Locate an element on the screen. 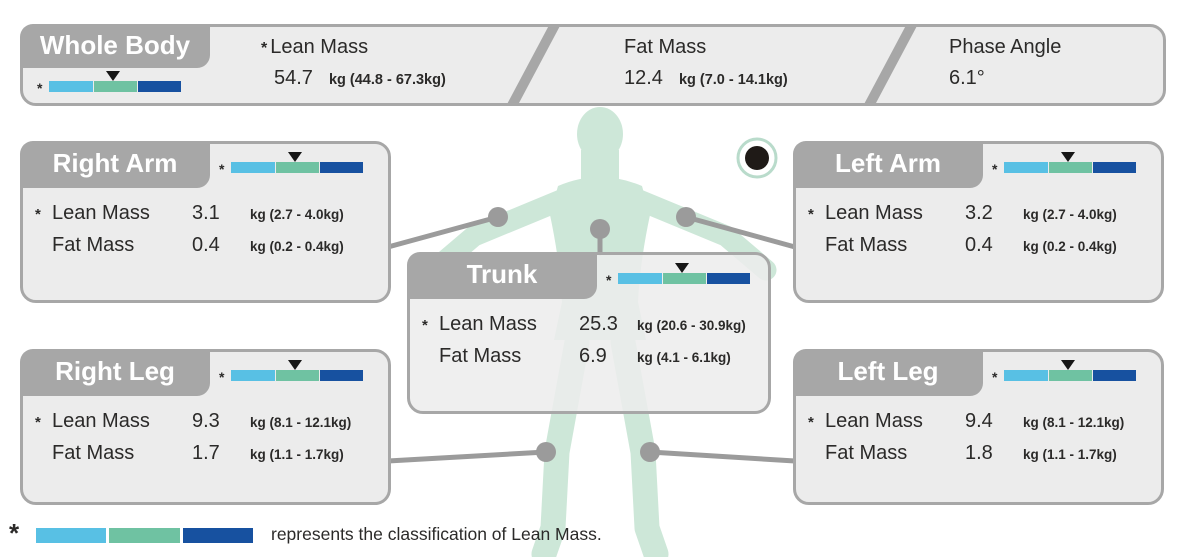  metric-row: Fat Mass 1.7 kg (1.1 - 1.7kg) is located at coordinates (209, 458).